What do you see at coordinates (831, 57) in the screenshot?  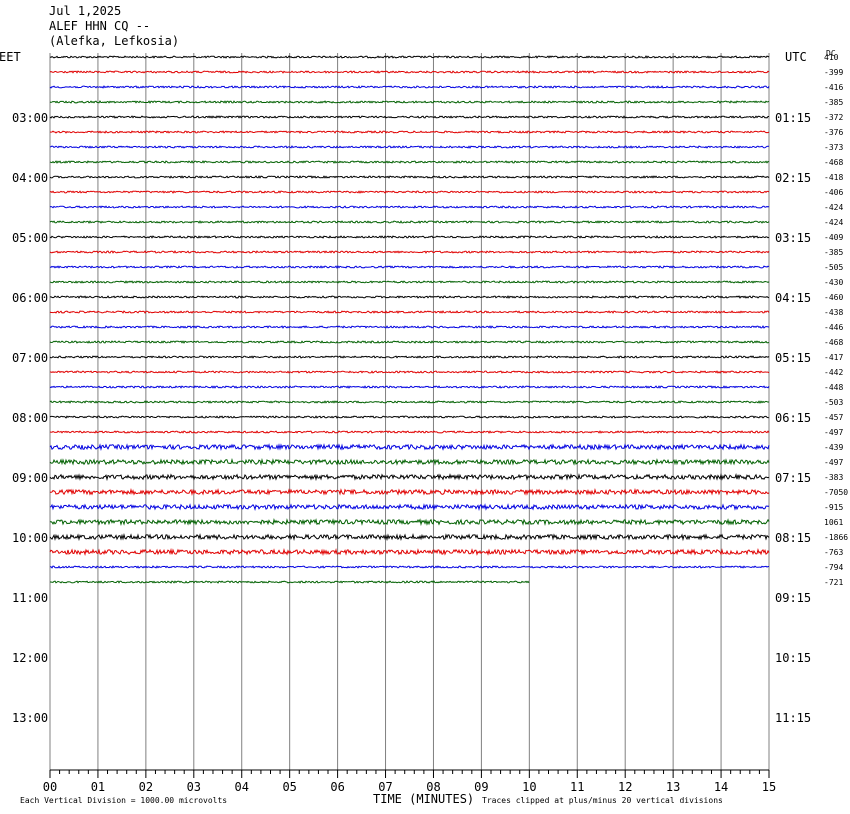 I see `dc-offset-label: 410` at bounding box center [831, 57].